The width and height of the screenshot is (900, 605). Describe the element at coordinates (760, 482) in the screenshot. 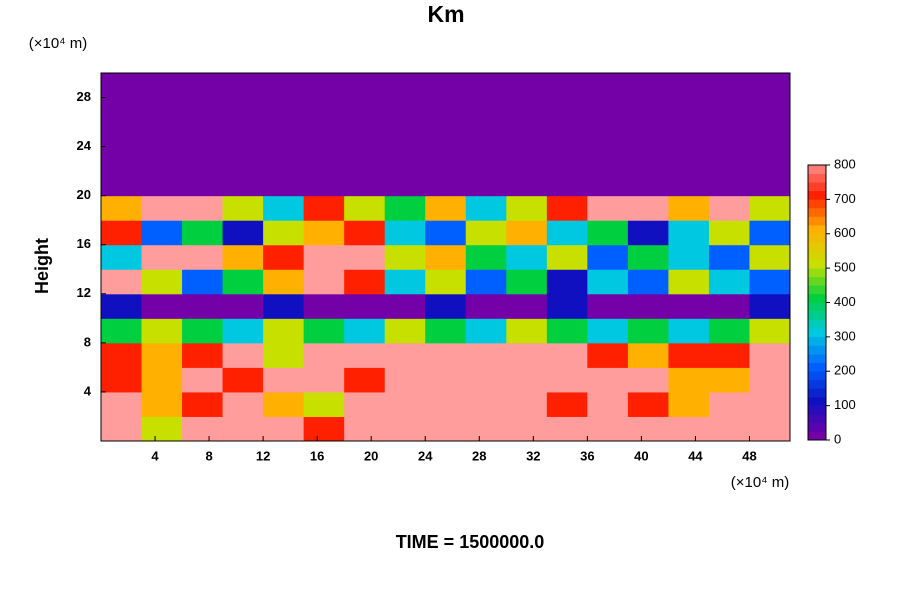

I see `x-unit-label: (×10⁴ m)` at that location.